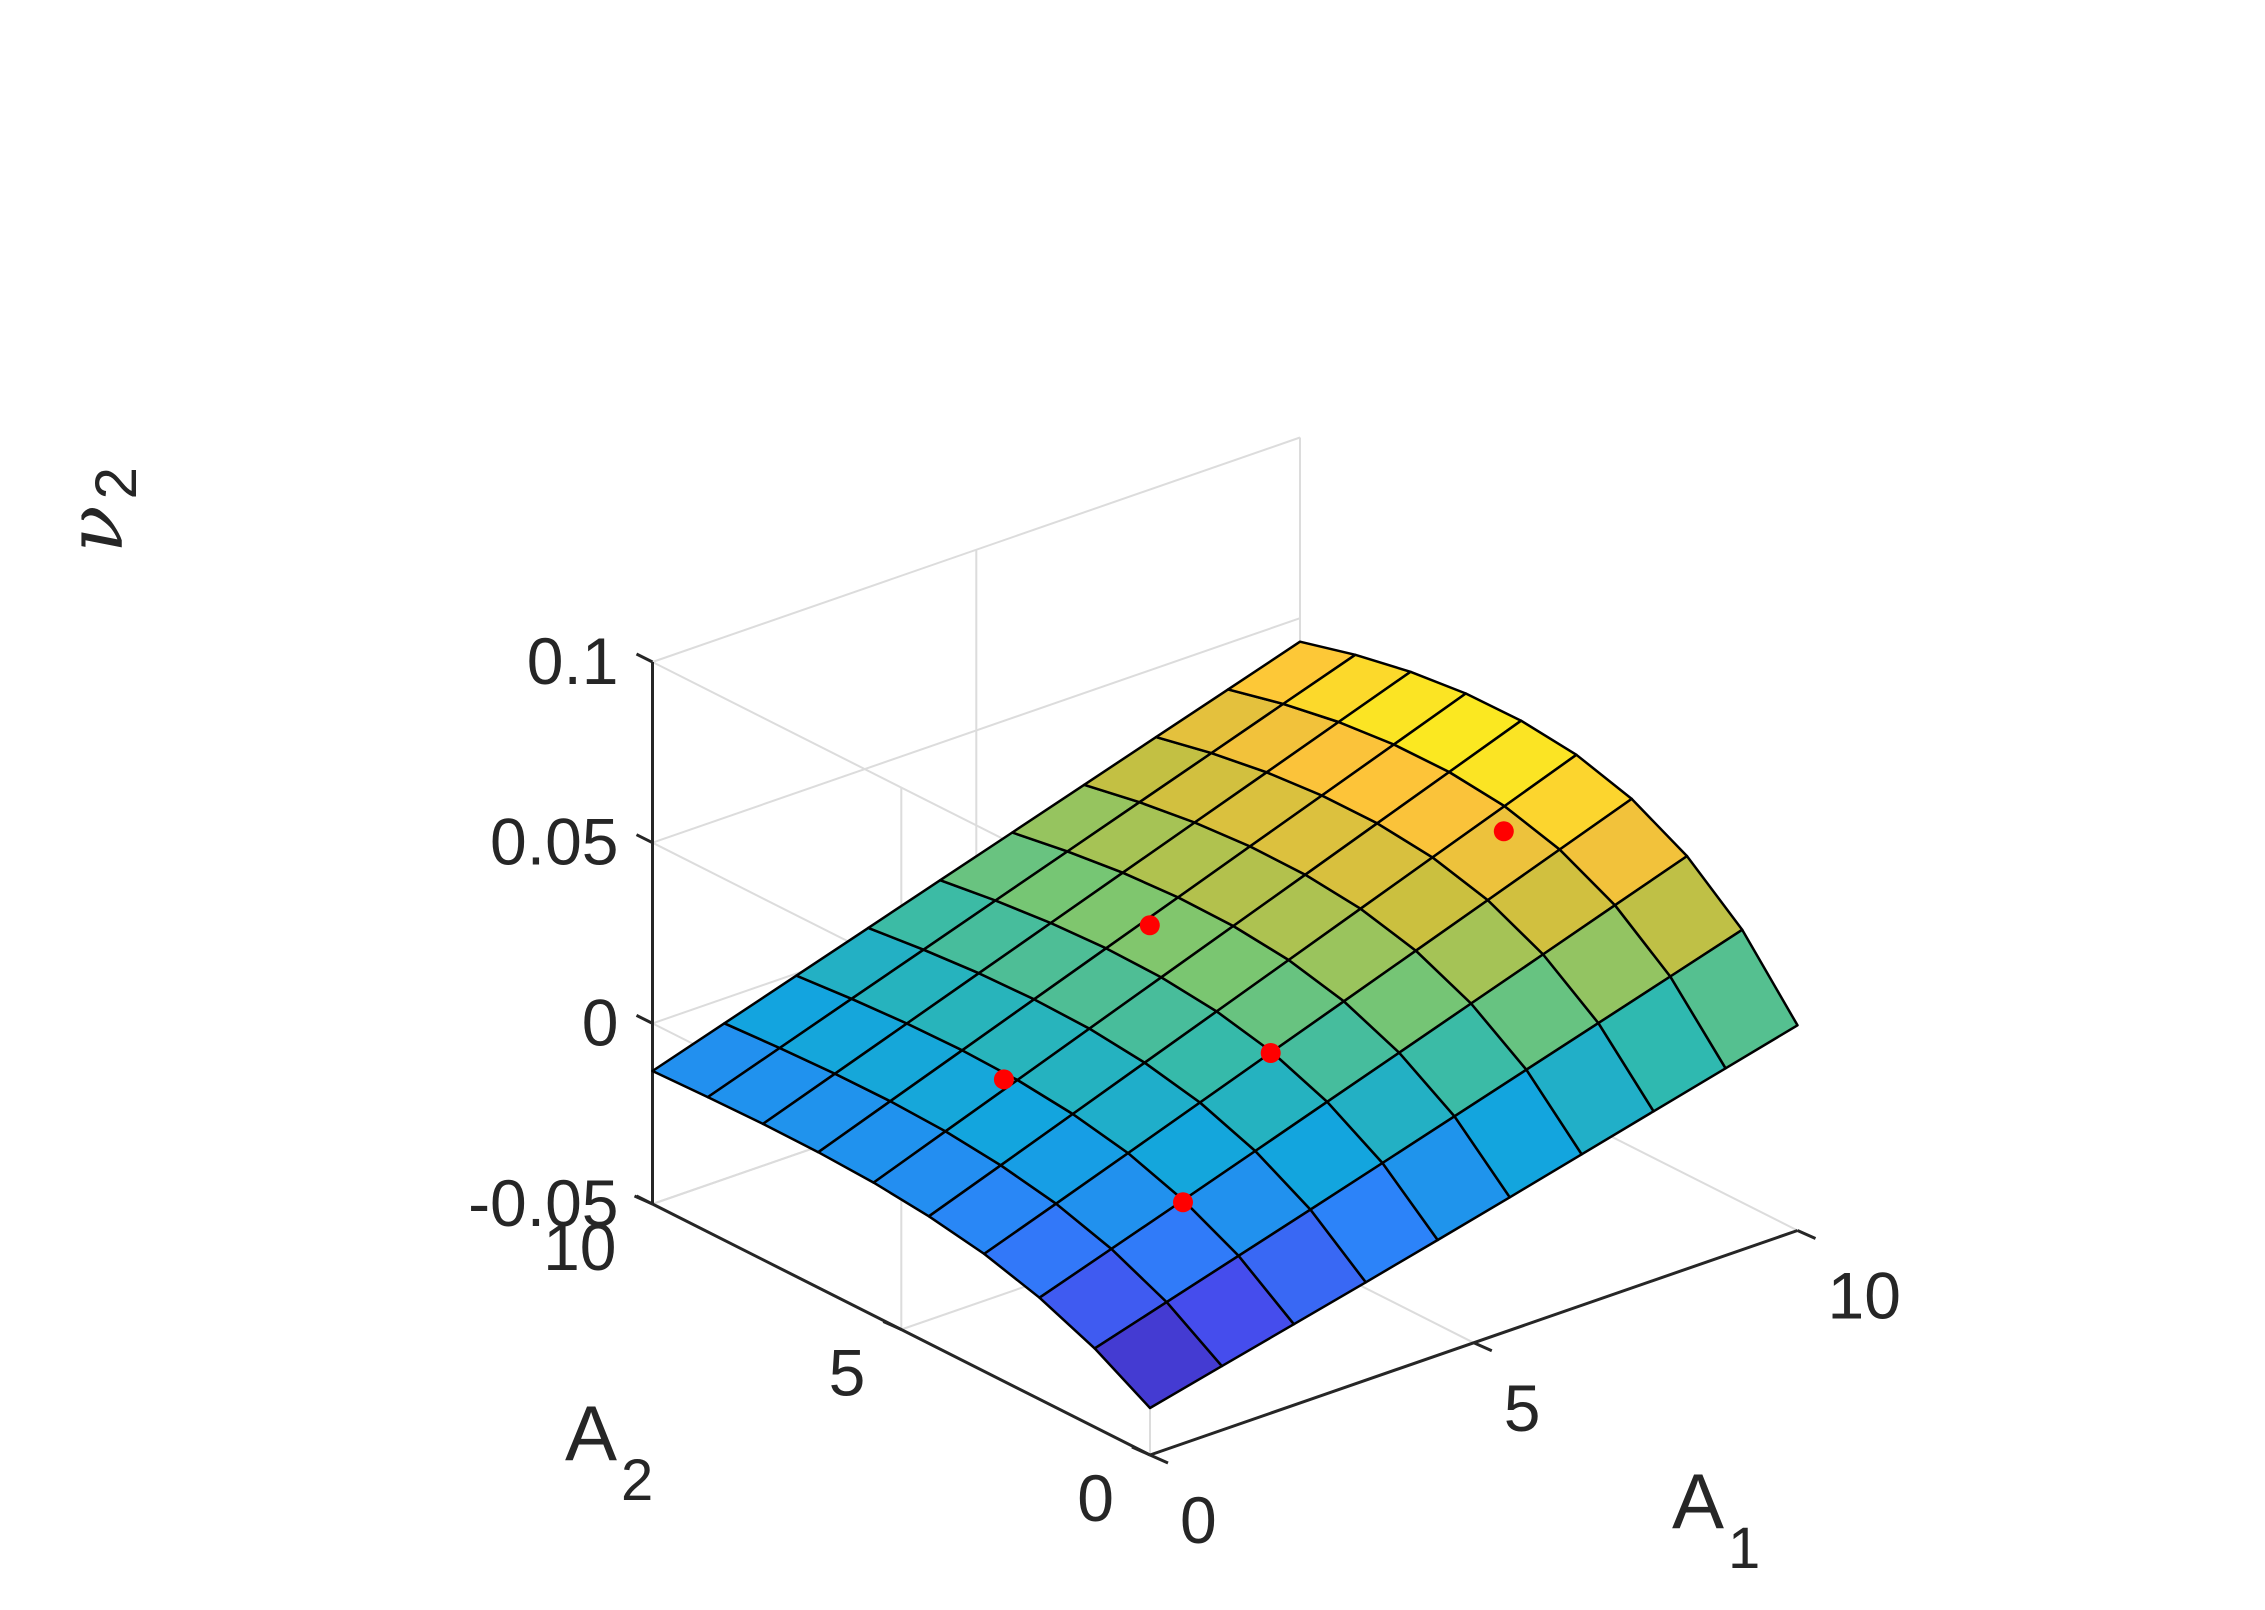 This screenshot has width=2265, height=1610. Describe the element at coordinates (116, 483) in the screenshot. I see `z-axis-label-sub: 2` at that location.